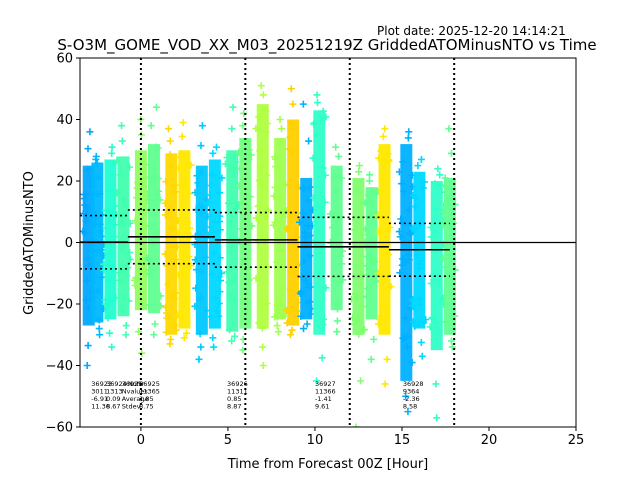 This screenshot has width=640, height=480. Describe the element at coordinates (59, 366) in the screenshot. I see `y-tick-label-1: −40` at that location.